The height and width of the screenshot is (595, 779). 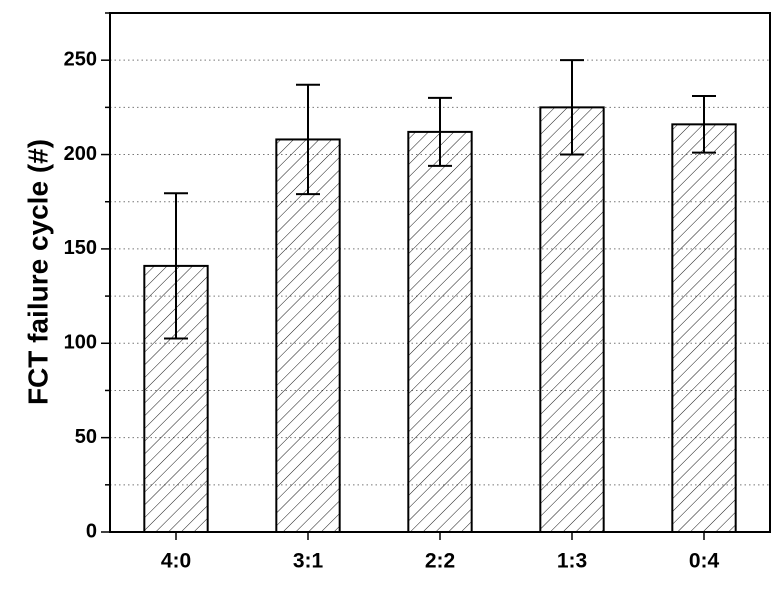 What do you see at coordinates (80, 343) in the screenshot?
I see `y-tick-label: 100` at bounding box center [80, 343].